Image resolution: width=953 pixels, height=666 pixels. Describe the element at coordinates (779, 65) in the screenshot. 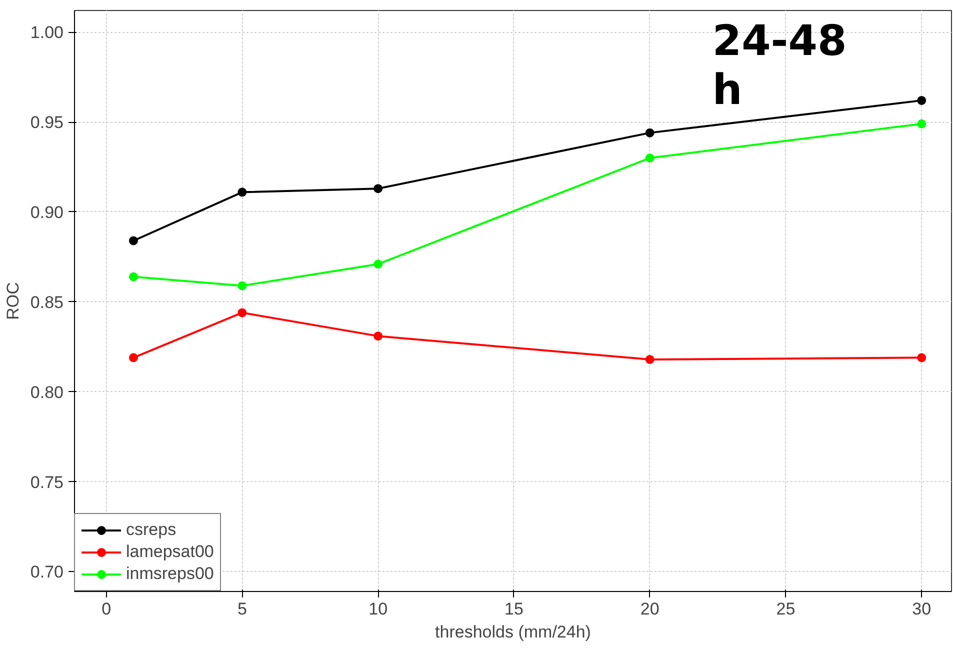

I see `annotation: 24-48 h` at that location.